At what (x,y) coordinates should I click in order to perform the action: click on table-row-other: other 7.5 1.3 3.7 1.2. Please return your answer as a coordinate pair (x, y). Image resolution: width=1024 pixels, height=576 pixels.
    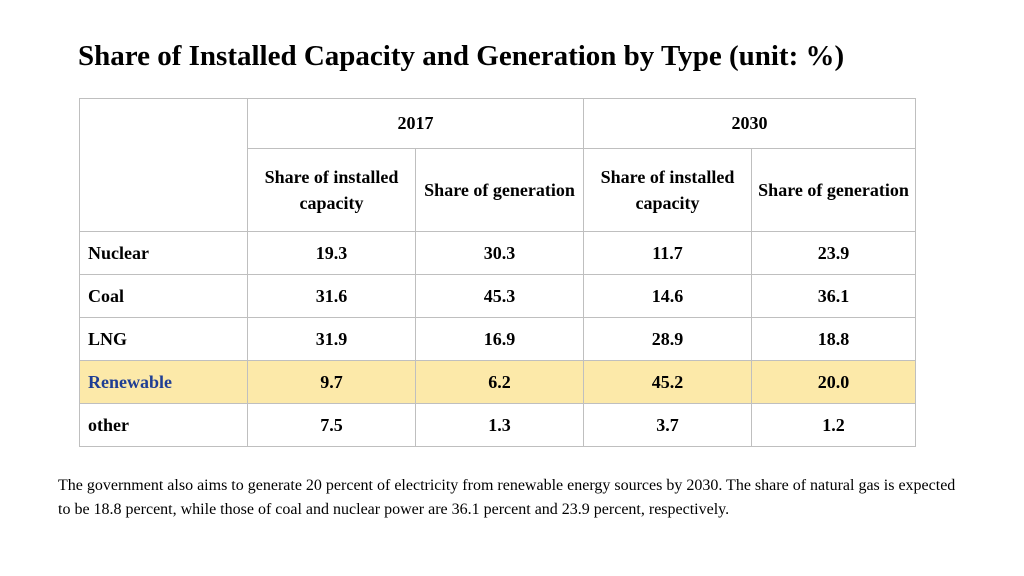
    Looking at the image, I should click on (497, 425).